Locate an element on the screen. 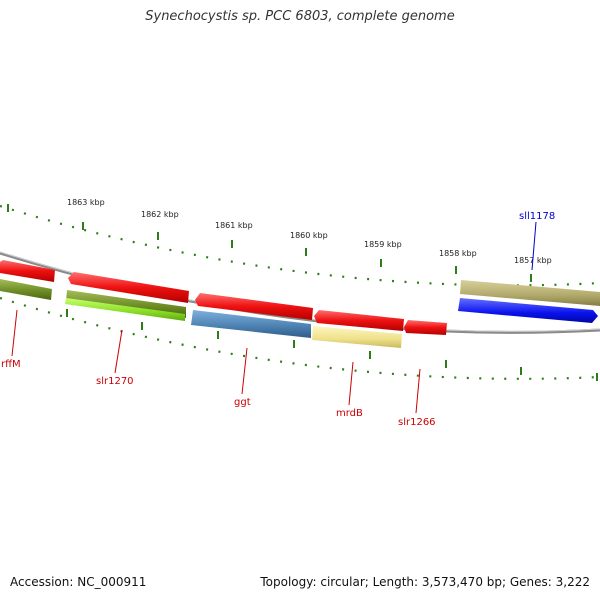 The width and height of the screenshot is (600, 600). forward-feature-track is located at coordinates (201, 313).